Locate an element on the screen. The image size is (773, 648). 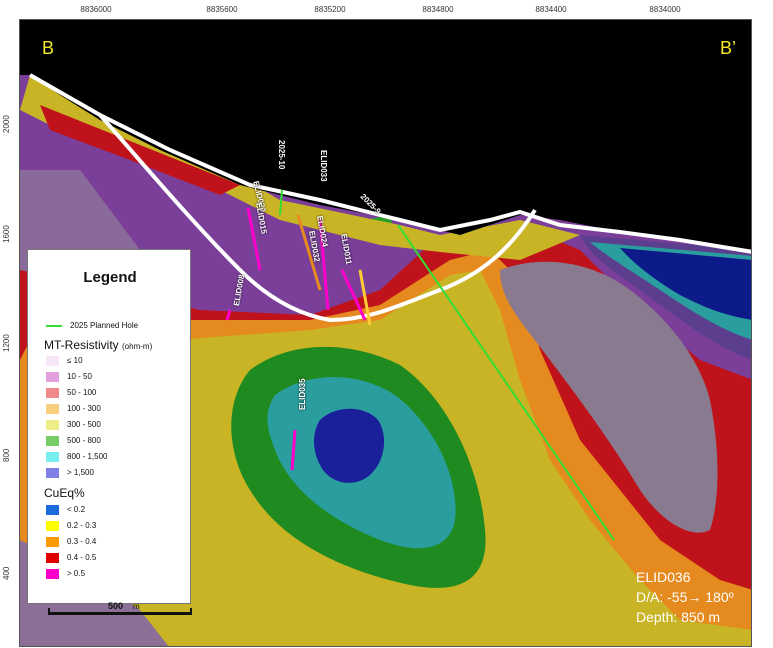
easting-tick: 8836000 is located at coordinates (96, 9).